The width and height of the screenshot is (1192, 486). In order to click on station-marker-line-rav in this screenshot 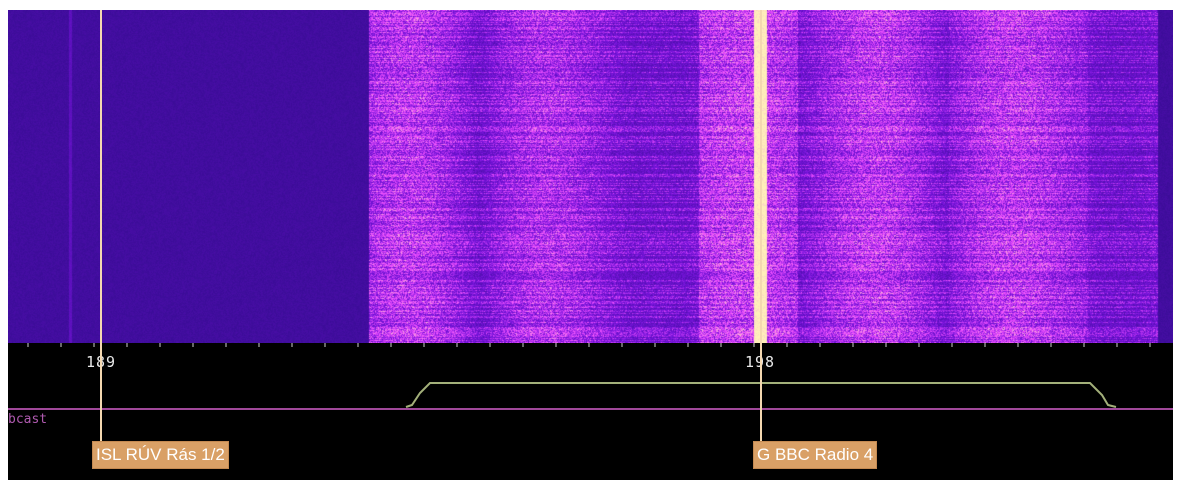, I will do `click(101, 227)`.